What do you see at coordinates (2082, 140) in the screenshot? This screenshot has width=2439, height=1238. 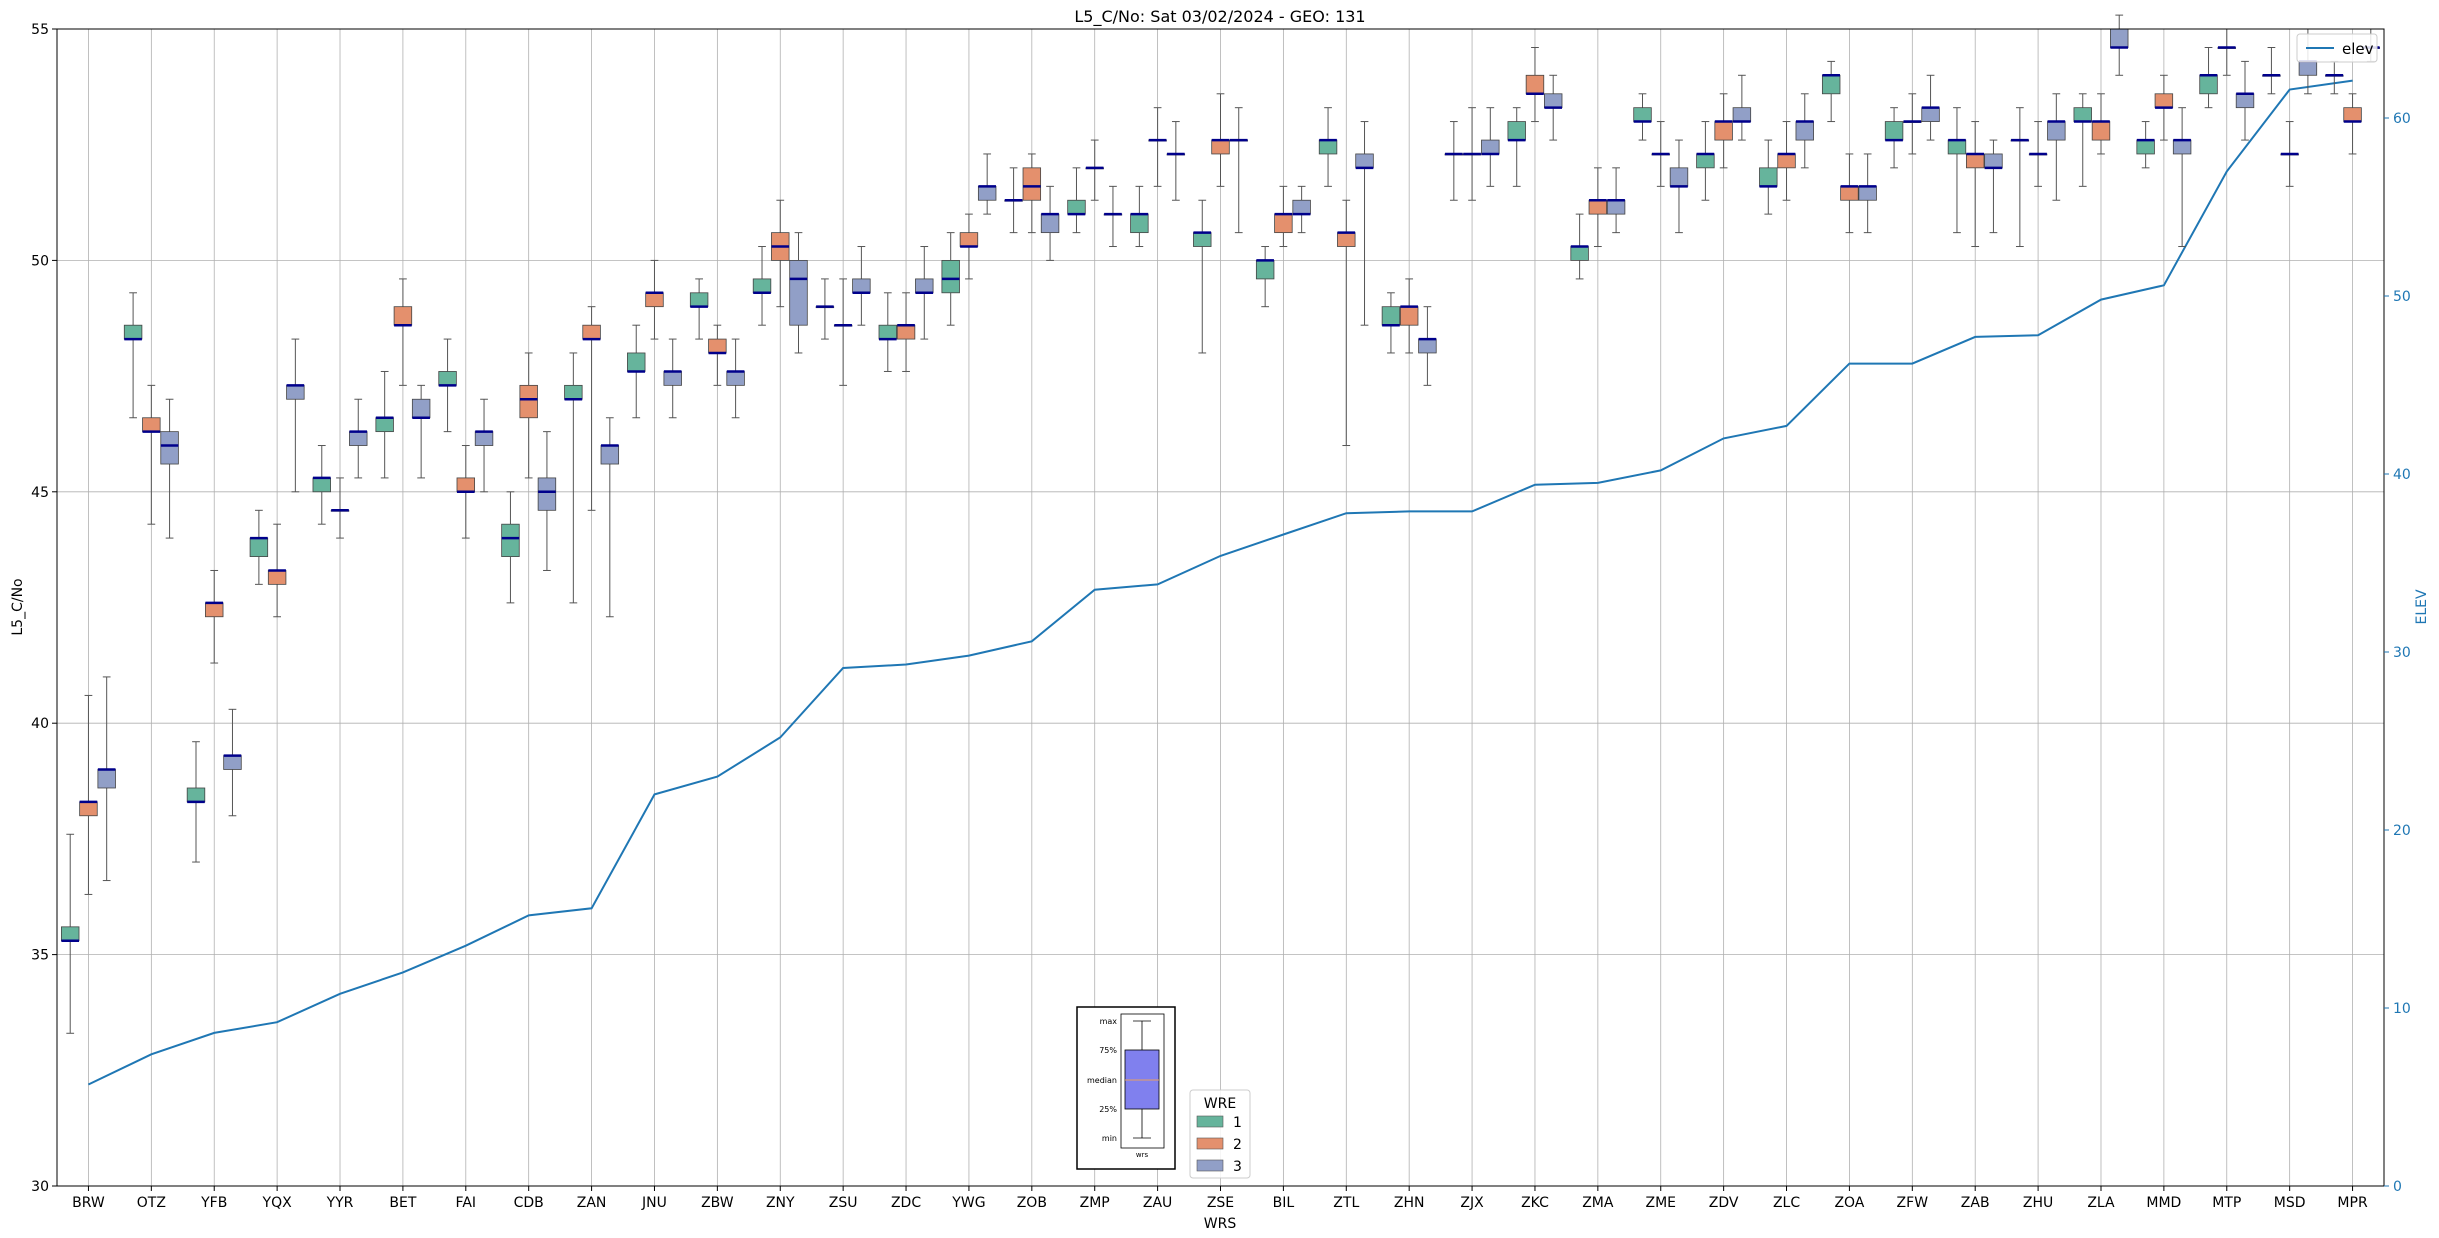 I see `box-wre1-ZLA` at bounding box center [2082, 140].